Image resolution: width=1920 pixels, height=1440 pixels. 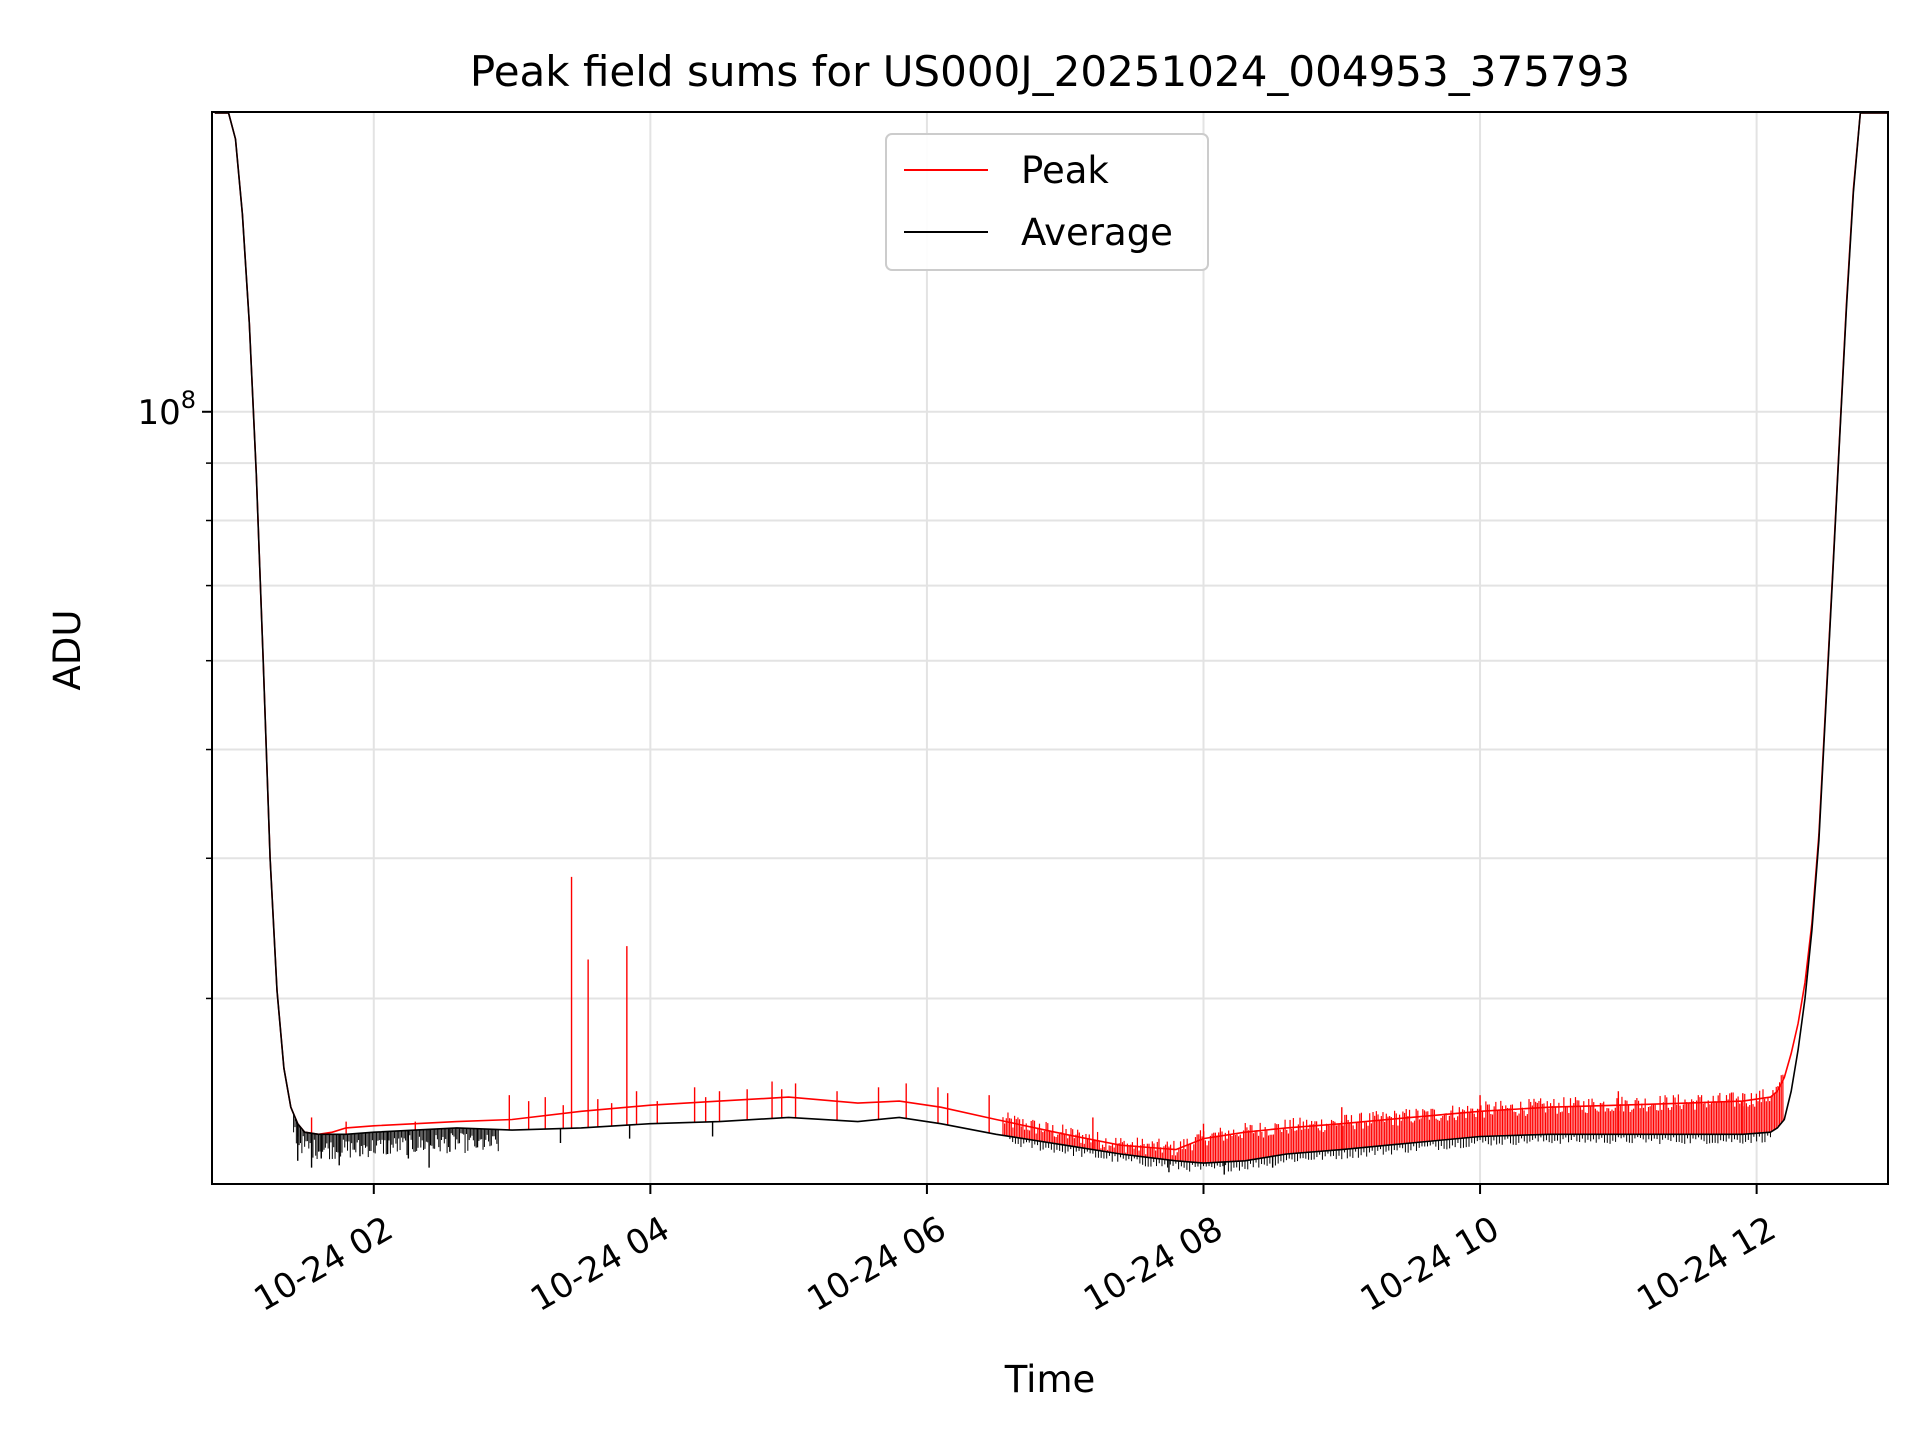 What do you see at coordinates (323, 1264) in the screenshot?
I see `x-tick-label: 10-24 02` at bounding box center [323, 1264].